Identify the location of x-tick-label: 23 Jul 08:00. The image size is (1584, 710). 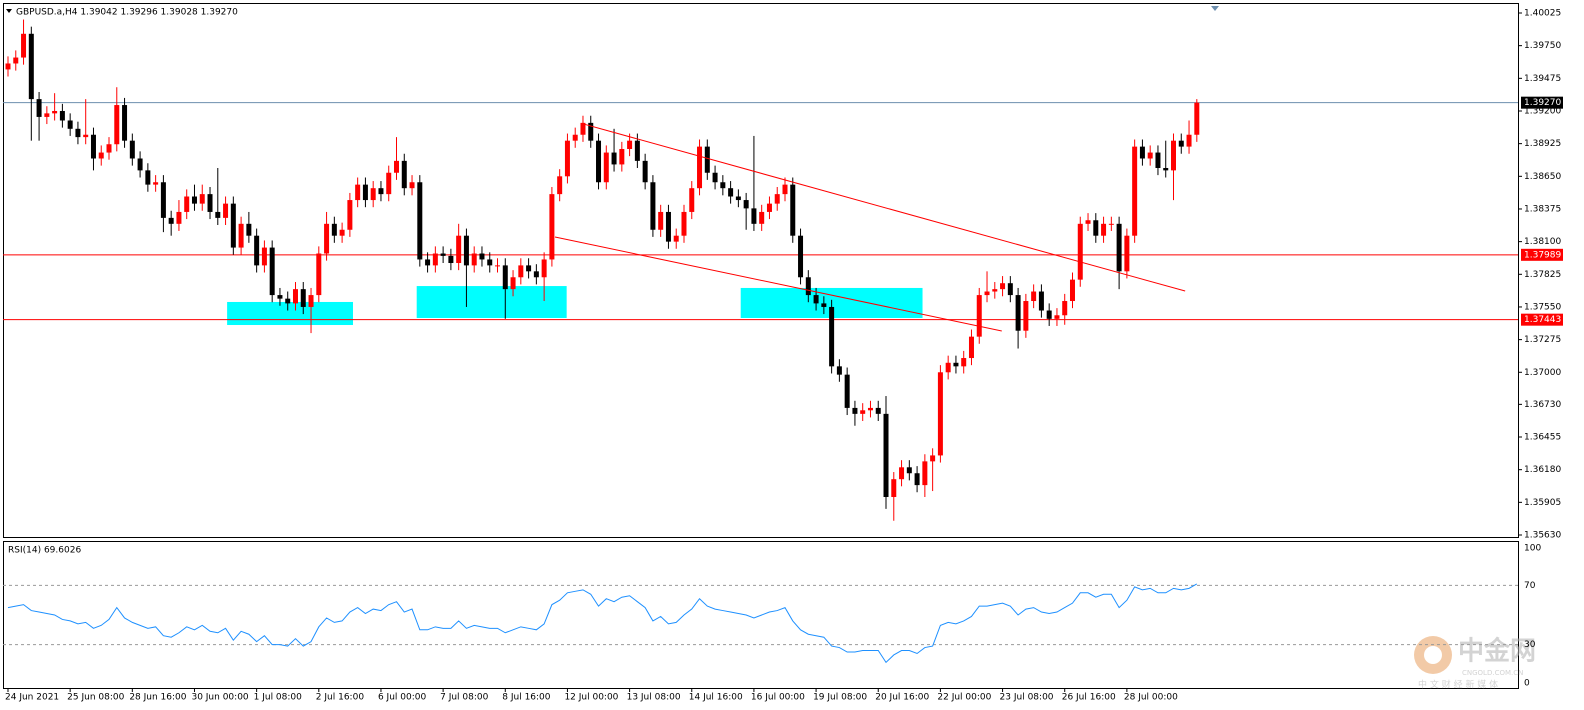
(1027, 698).